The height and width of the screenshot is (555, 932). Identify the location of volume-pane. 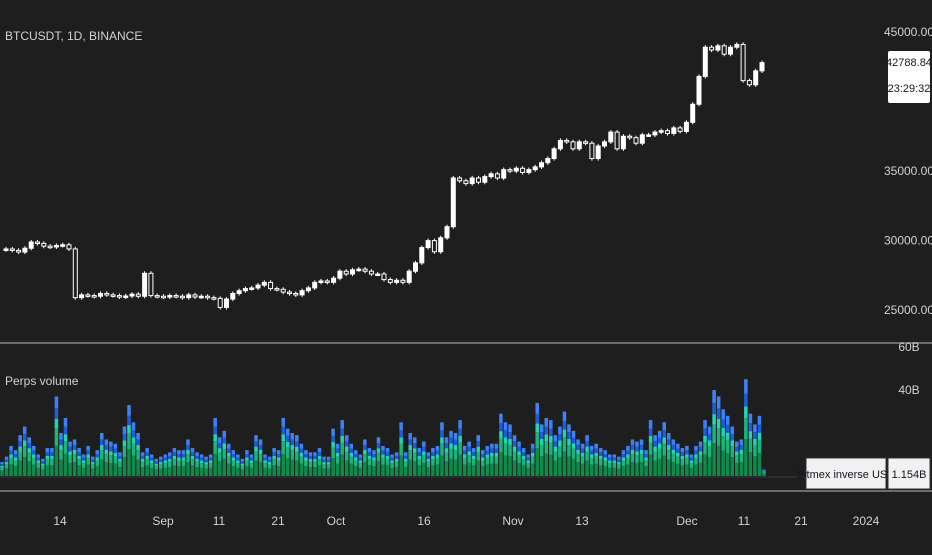
(383, 427).